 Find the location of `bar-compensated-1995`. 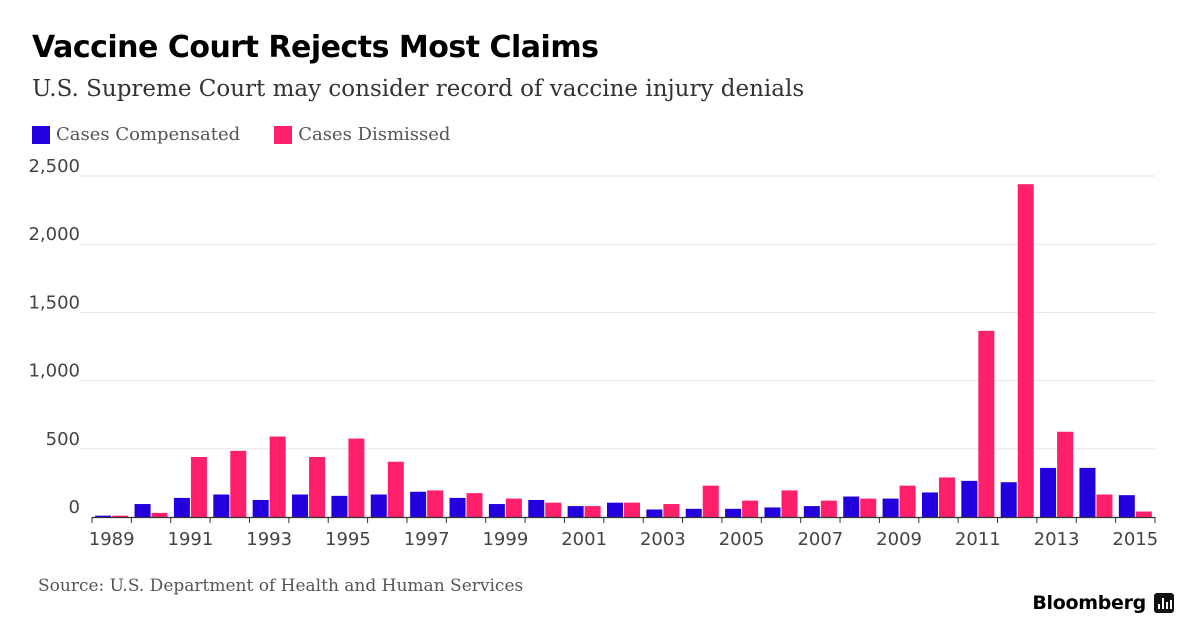

bar-compensated-1995 is located at coordinates (339, 506).